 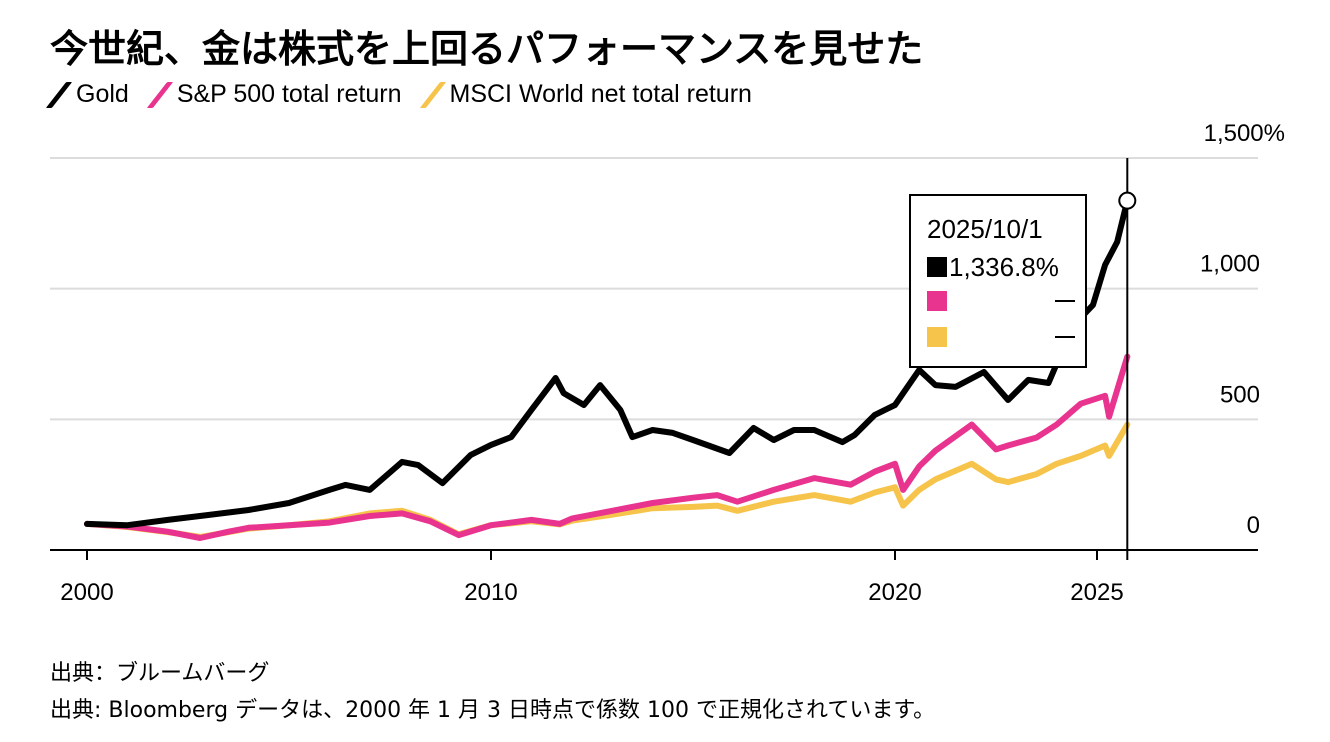 I want to click on x-tick-label: 2020, so click(x=894, y=592).